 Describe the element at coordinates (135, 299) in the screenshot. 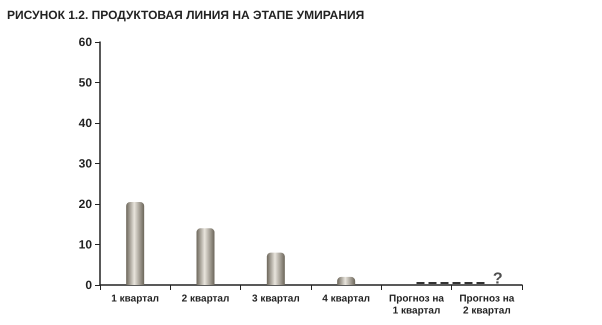

I see `x-tick-label: 1 квартал` at that location.